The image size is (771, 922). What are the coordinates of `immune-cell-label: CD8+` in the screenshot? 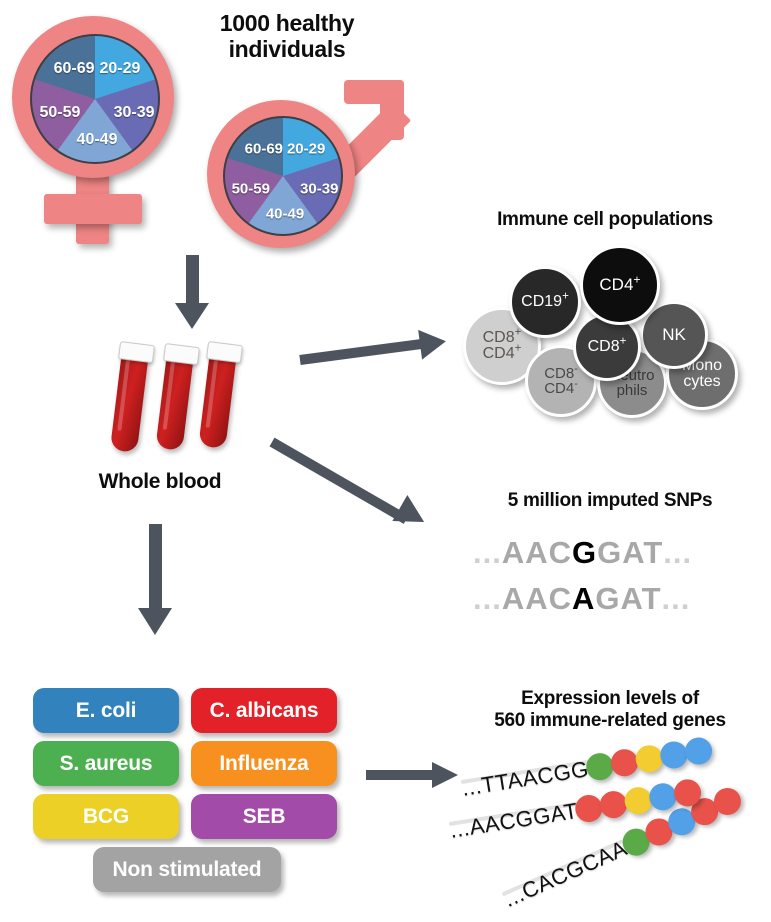 It's located at (607, 345).